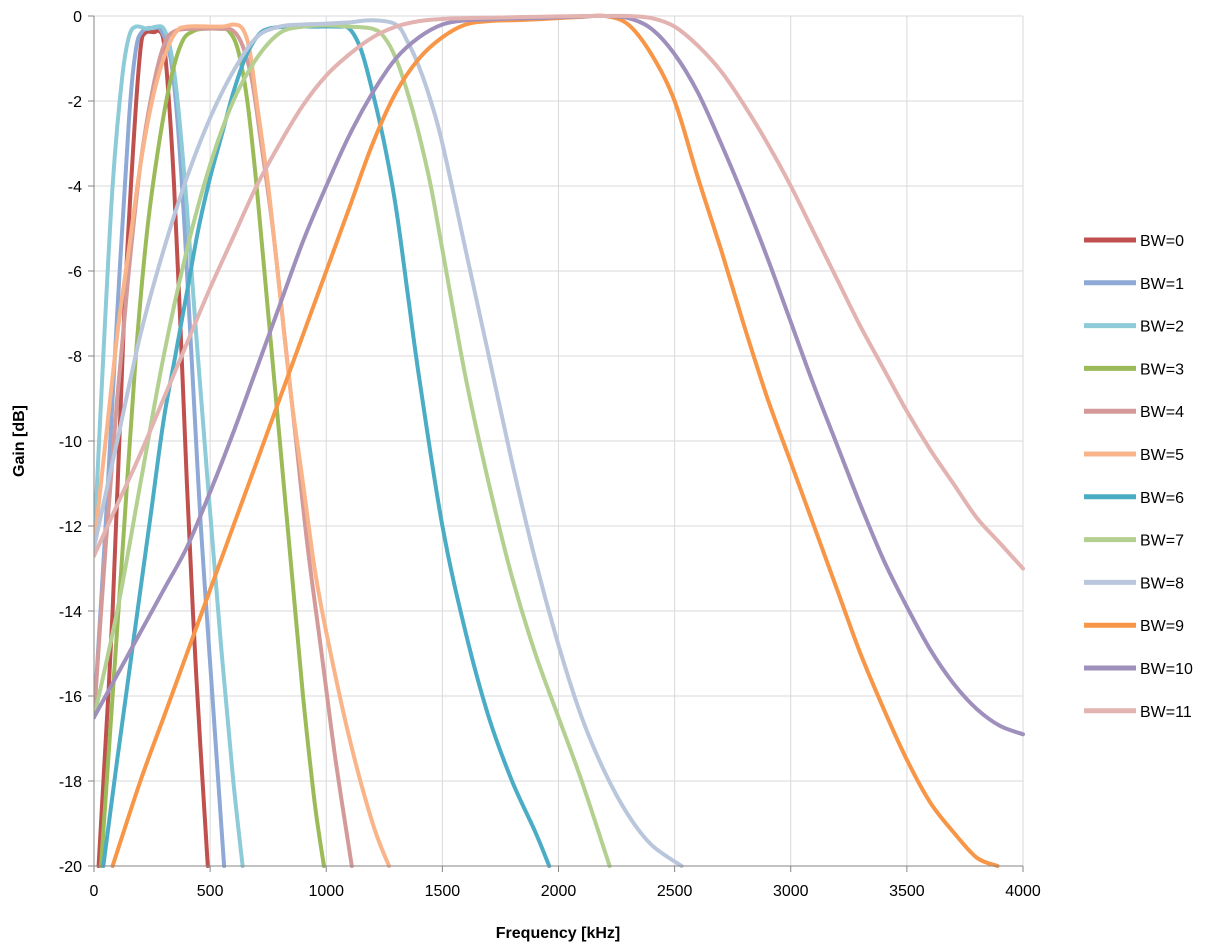  What do you see at coordinates (1138, 712) in the screenshot?
I see `legend-item: BW=11` at bounding box center [1138, 712].